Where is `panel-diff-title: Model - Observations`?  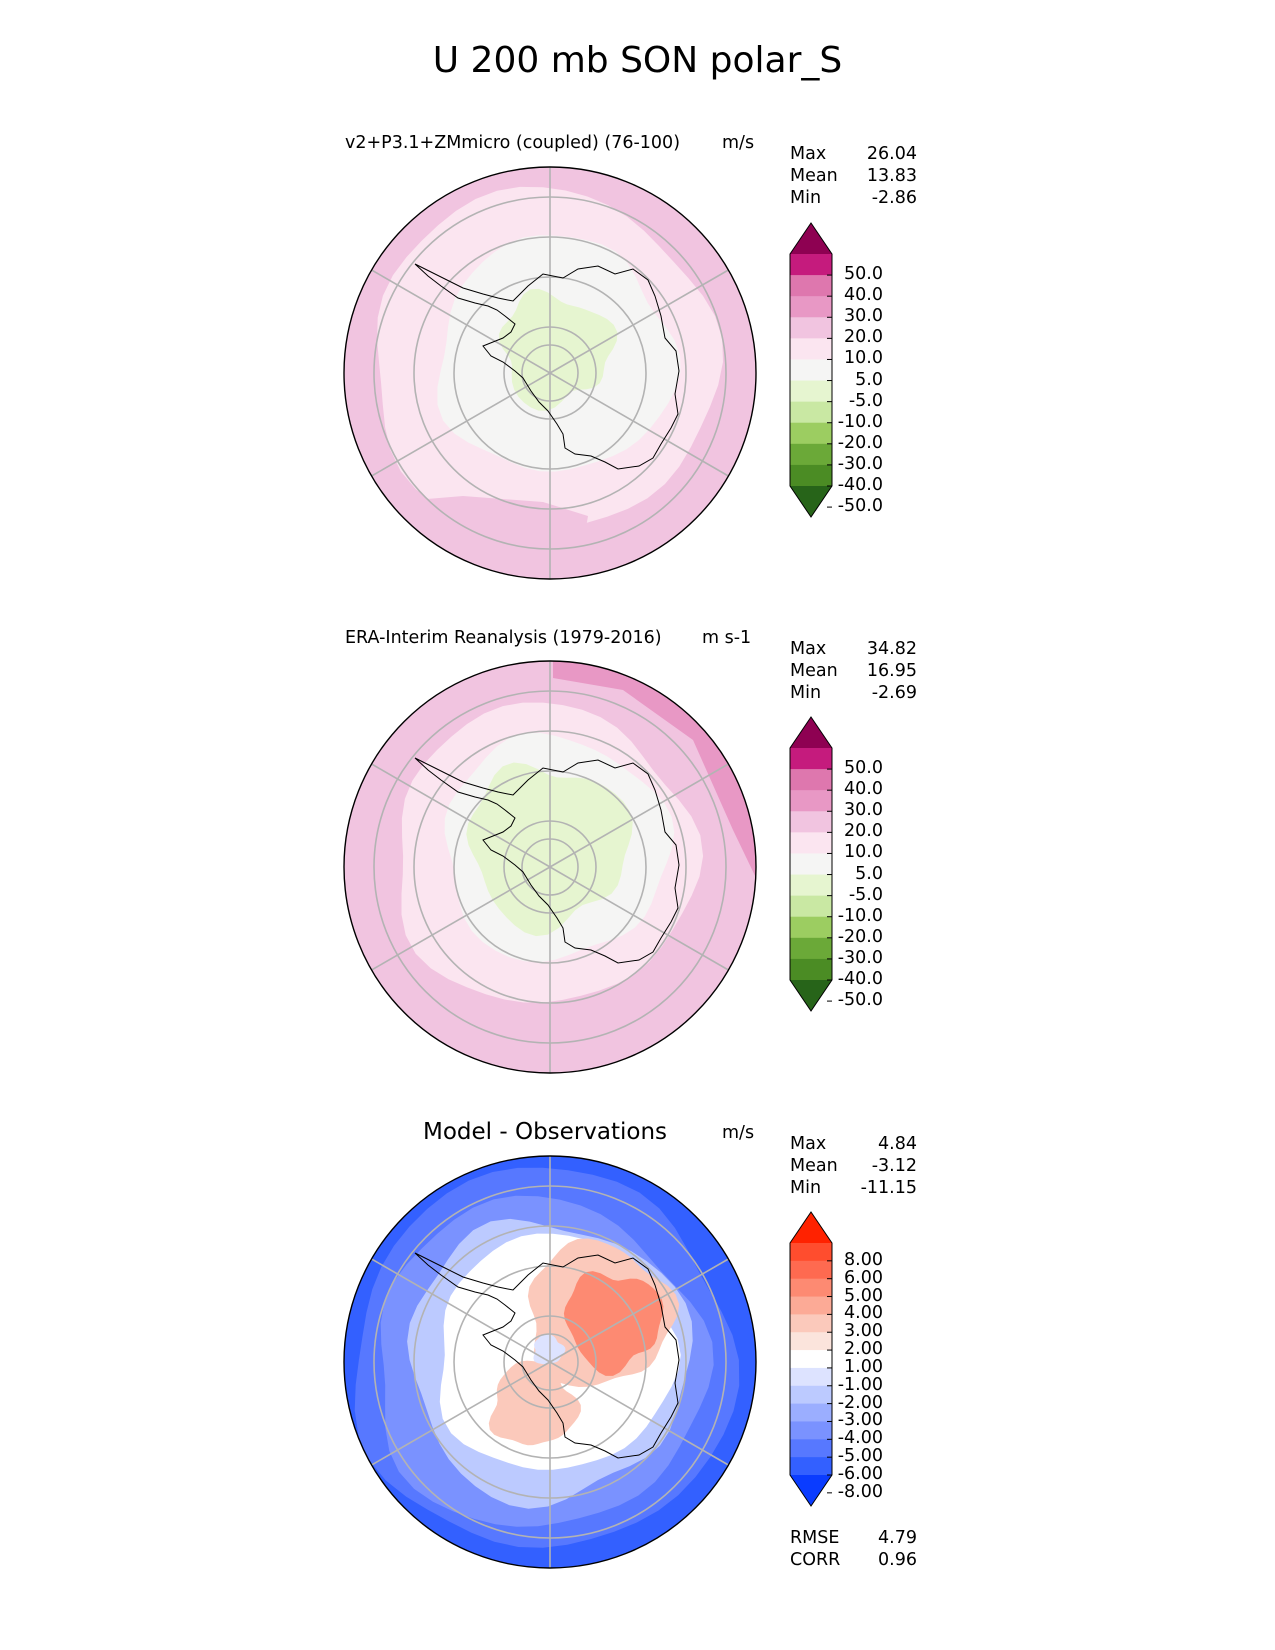 panel-diff-title: Model - Observations is located at coordinates (545, 1132).